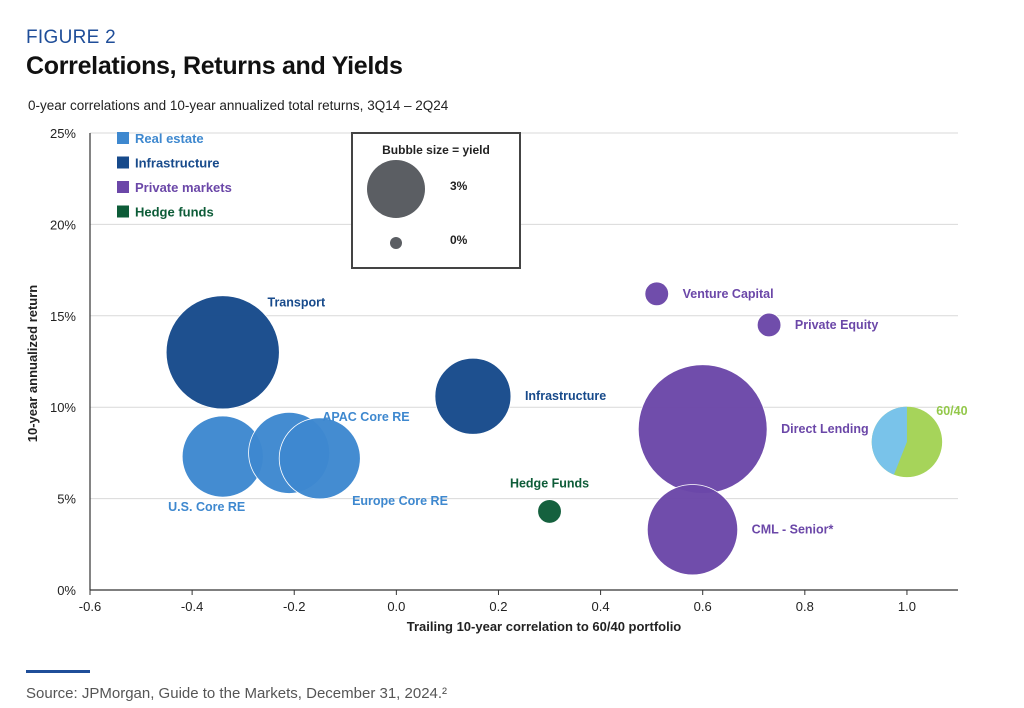  Describe the element at coordinates (214, 66) in the screenshot. I see `figure-title: Correlations, Returns and Yields` at that location.